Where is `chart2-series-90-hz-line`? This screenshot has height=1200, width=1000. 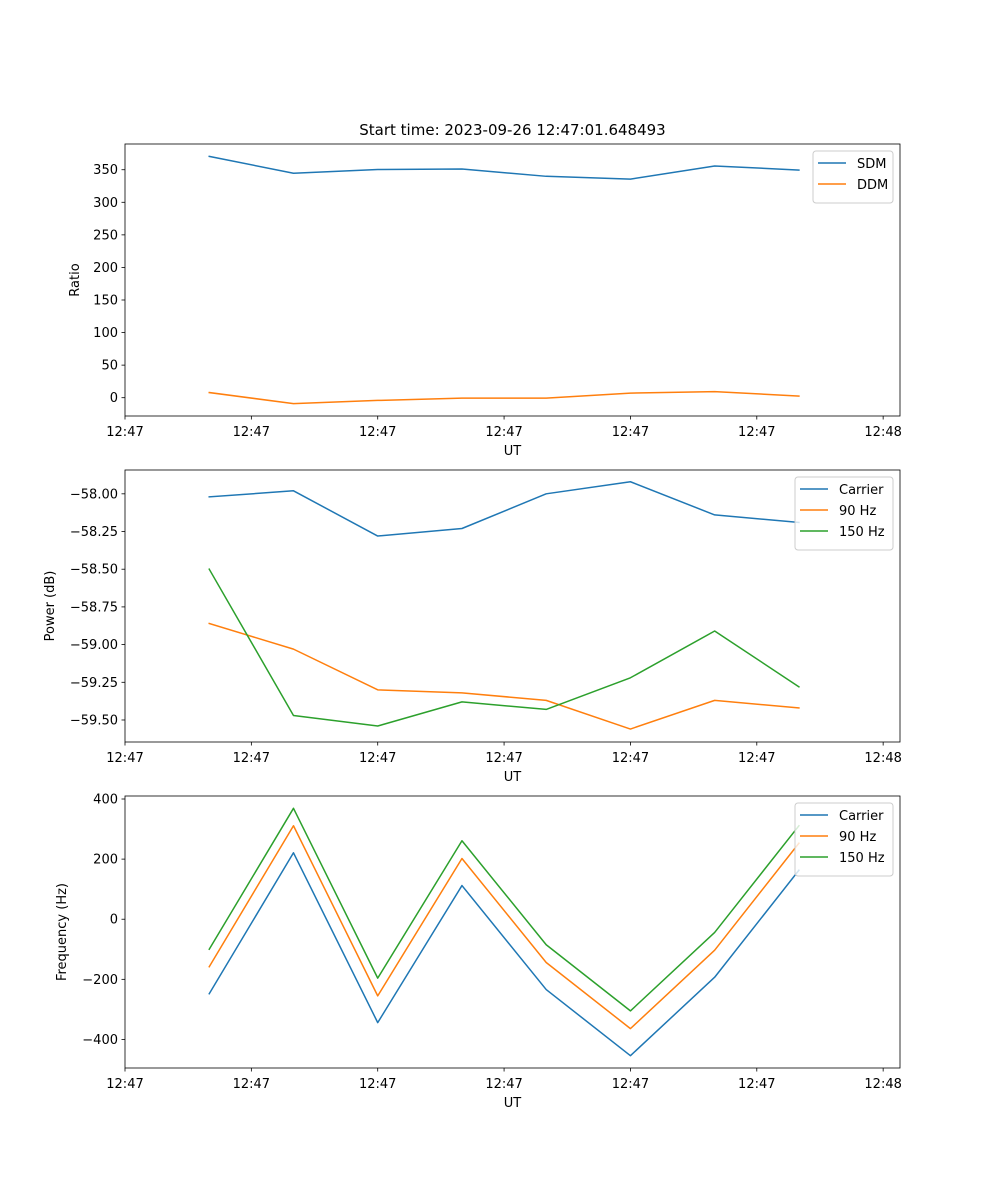
chart2-series-90-hz-line is located at coordinates (504, 676).